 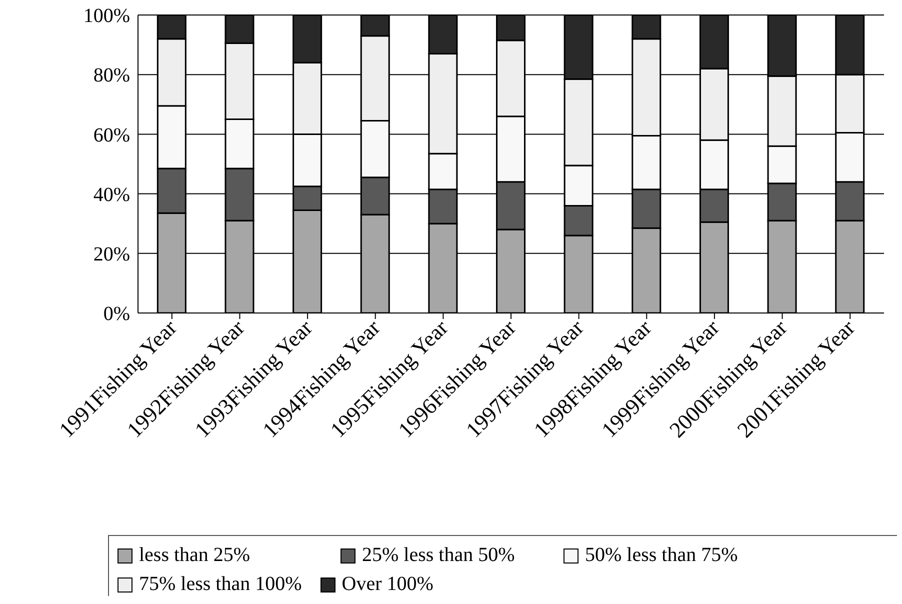 What do you see at coordinates (661, 555) in the screenshot?
I see `legend-label: 50% less than 75%` at bounding box center [661, 555].